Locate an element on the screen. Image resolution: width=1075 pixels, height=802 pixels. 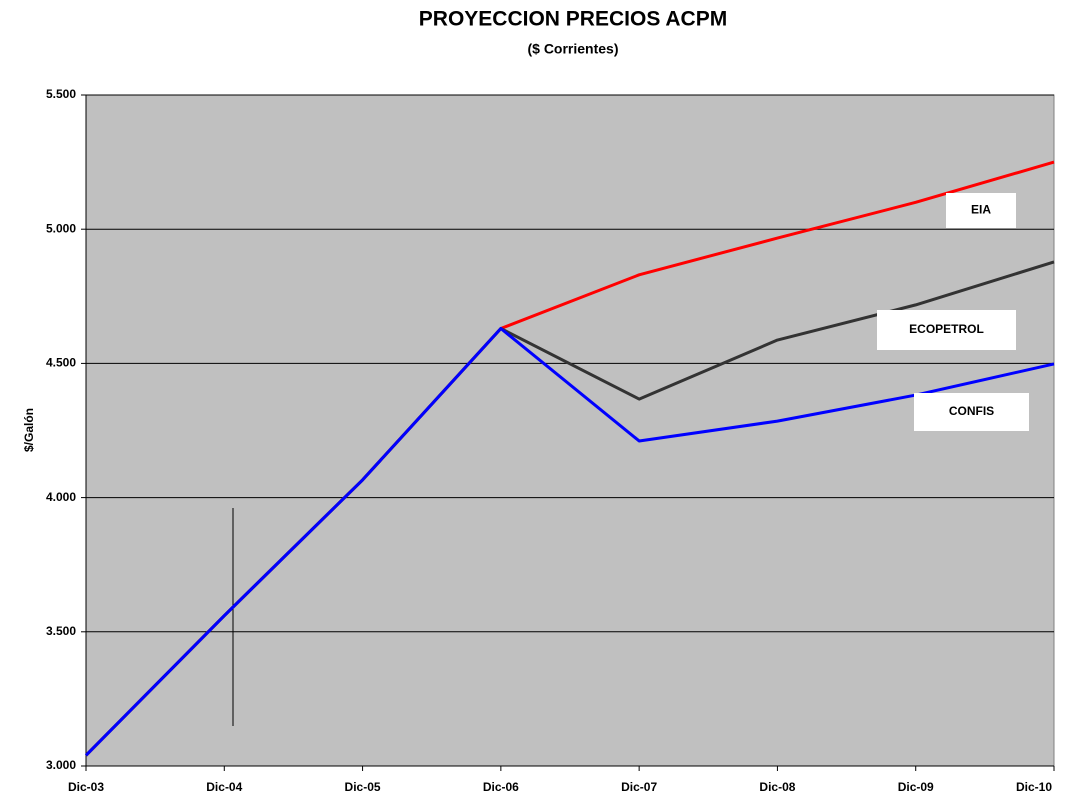
x-tick-label: Dic-07 is located at coordinates (639, 787).